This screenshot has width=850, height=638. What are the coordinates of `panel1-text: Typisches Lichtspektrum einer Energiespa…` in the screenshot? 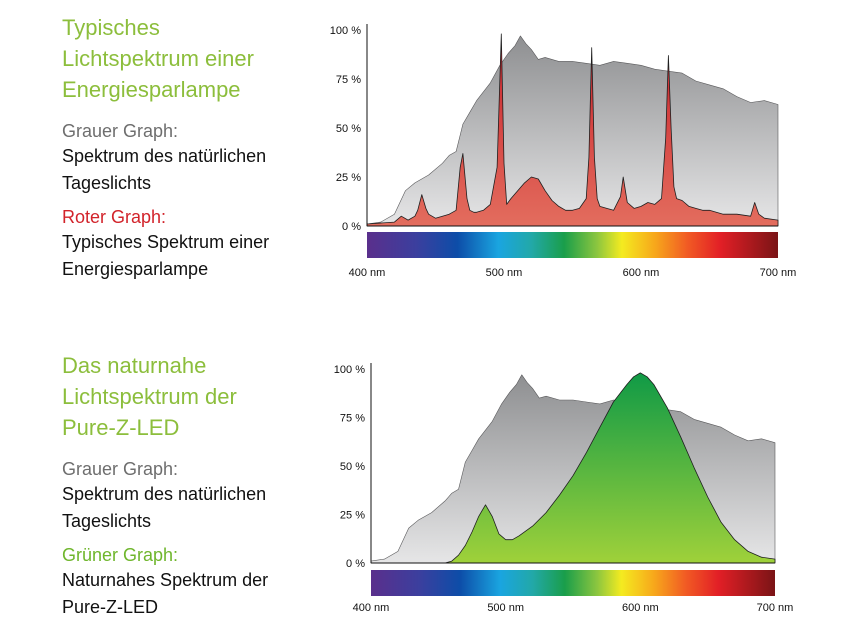 It's located at (165, 147).